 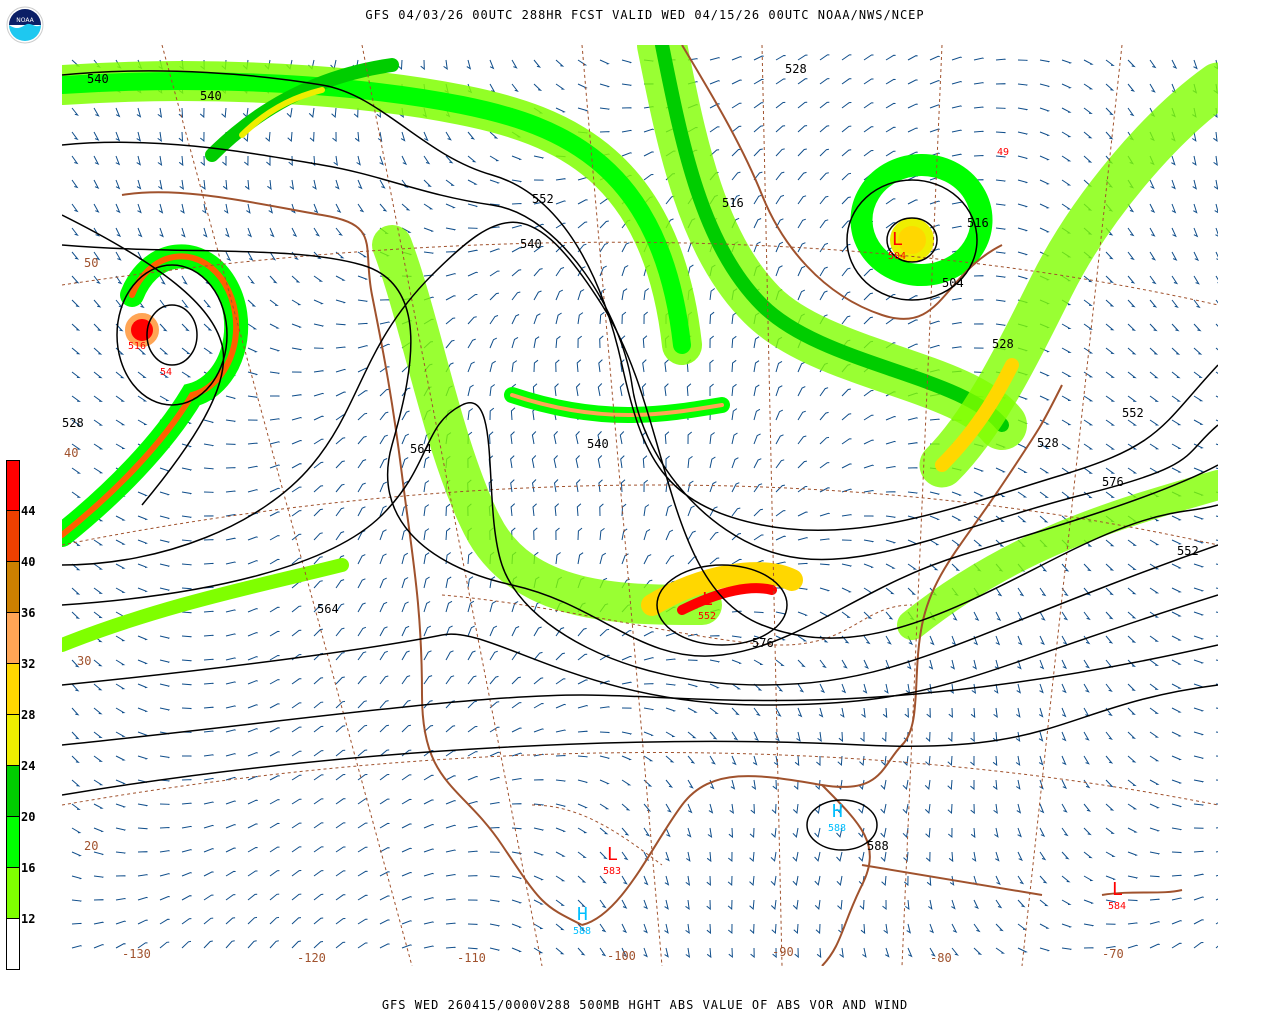 I want to click on contour-label: 588, so click(x=878, y=846).